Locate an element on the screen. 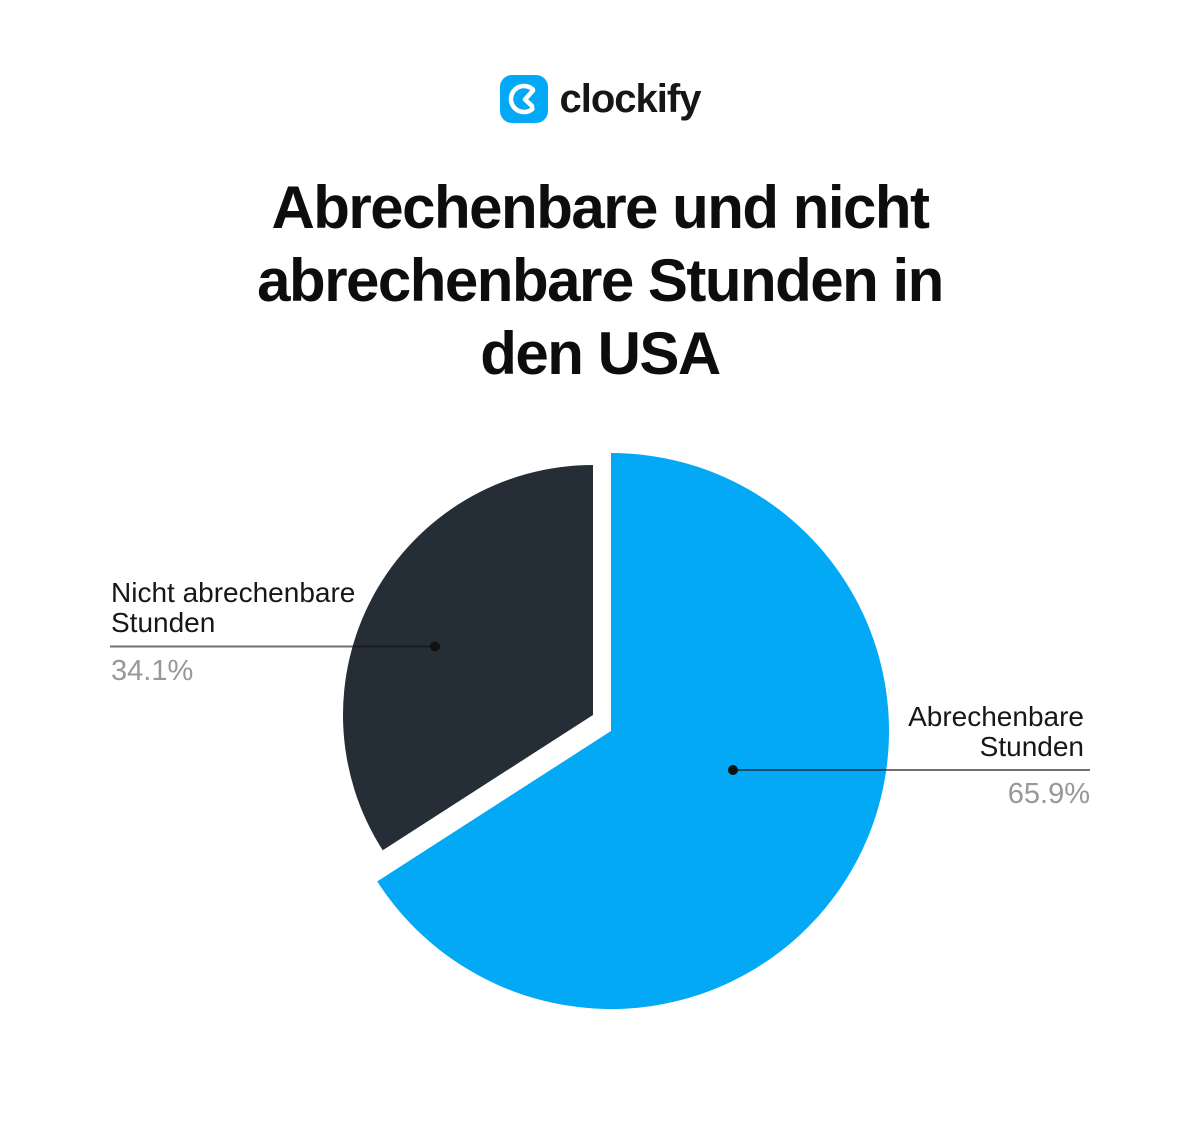  label-nonbillable-line-1: Nicht abrechenbare is located at coordinates (233, 592).